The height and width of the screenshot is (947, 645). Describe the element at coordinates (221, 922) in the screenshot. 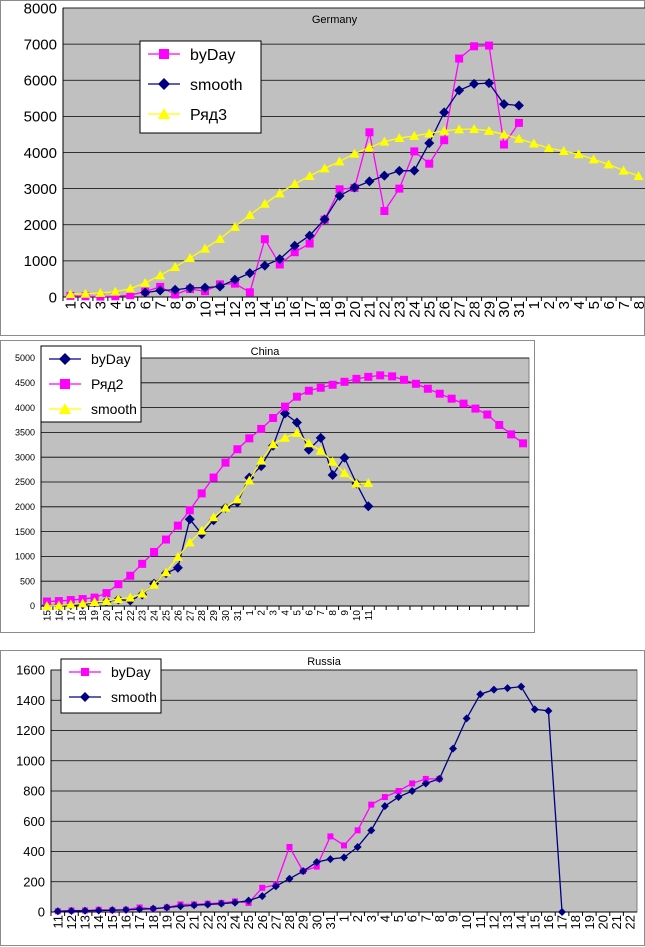

I see `x-tick-label: 23` at that location.